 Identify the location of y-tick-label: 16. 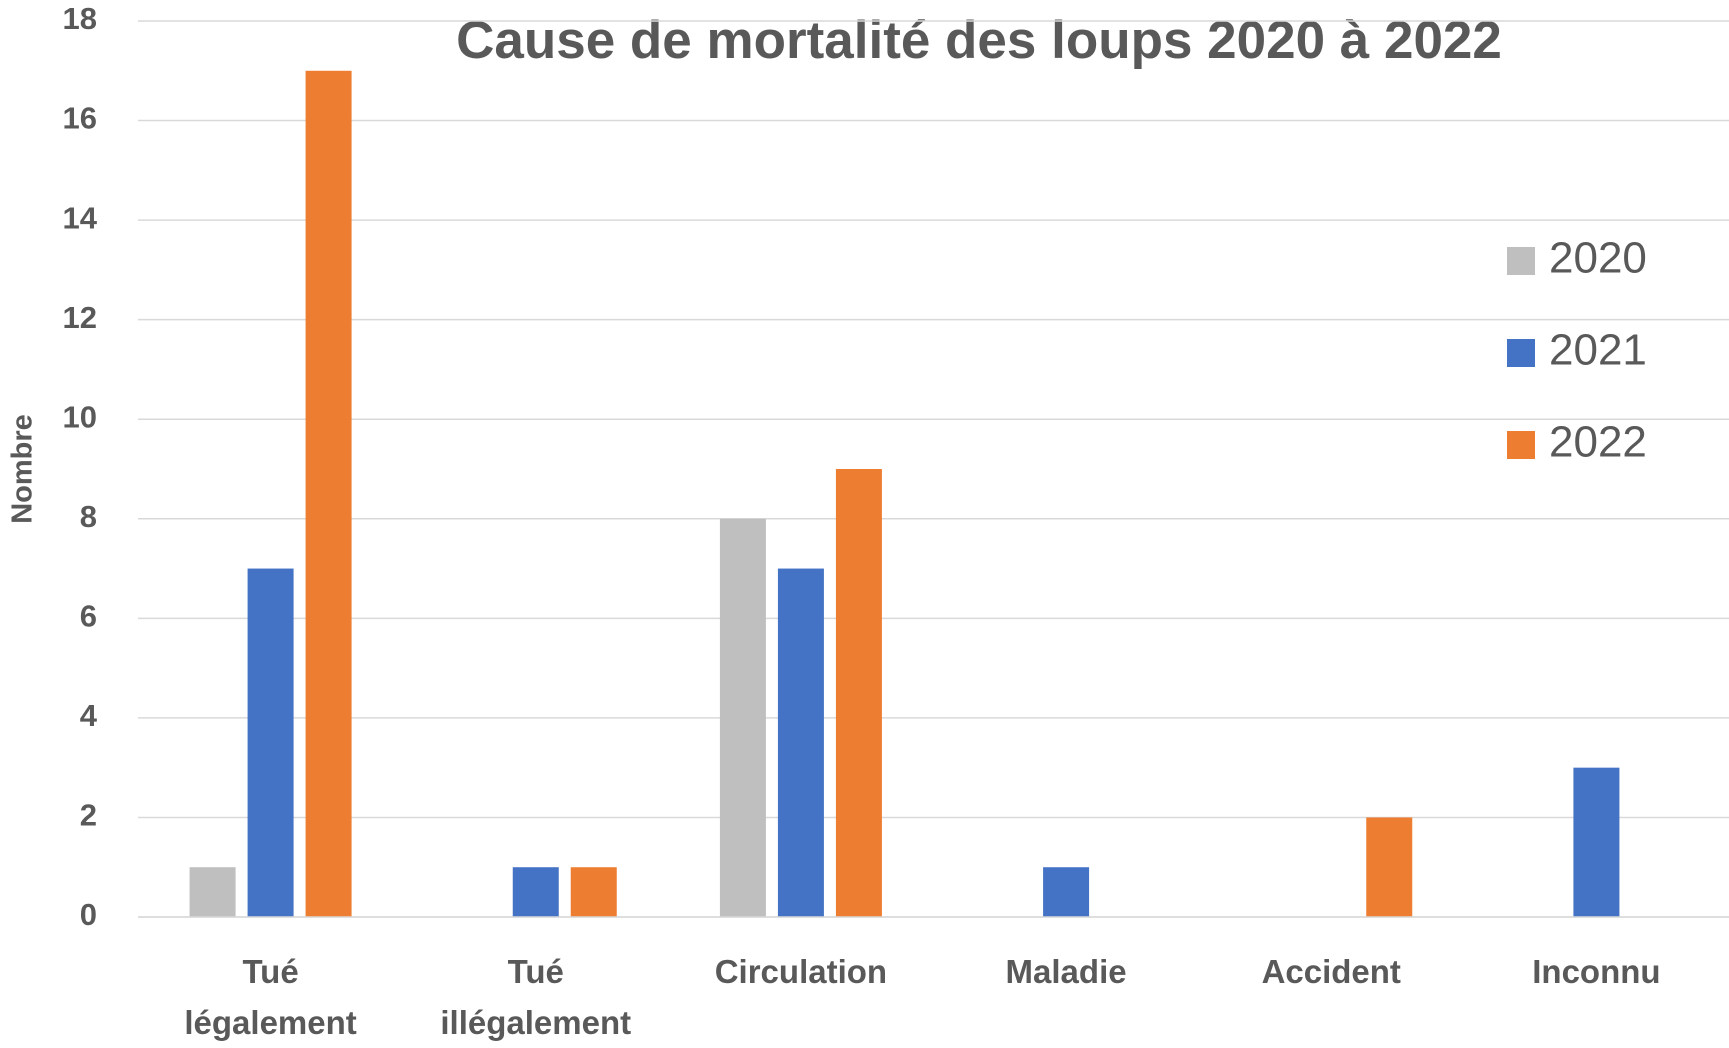
(80, 118).